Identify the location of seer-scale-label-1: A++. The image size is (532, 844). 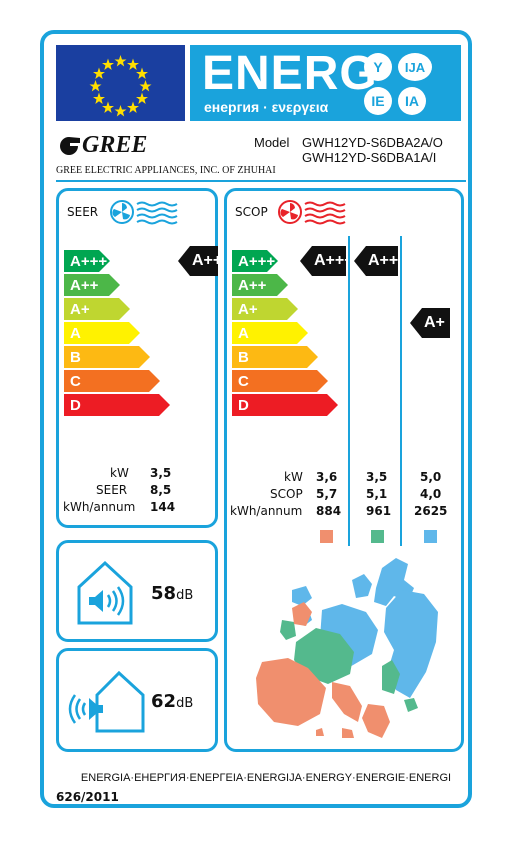
(84, 285).